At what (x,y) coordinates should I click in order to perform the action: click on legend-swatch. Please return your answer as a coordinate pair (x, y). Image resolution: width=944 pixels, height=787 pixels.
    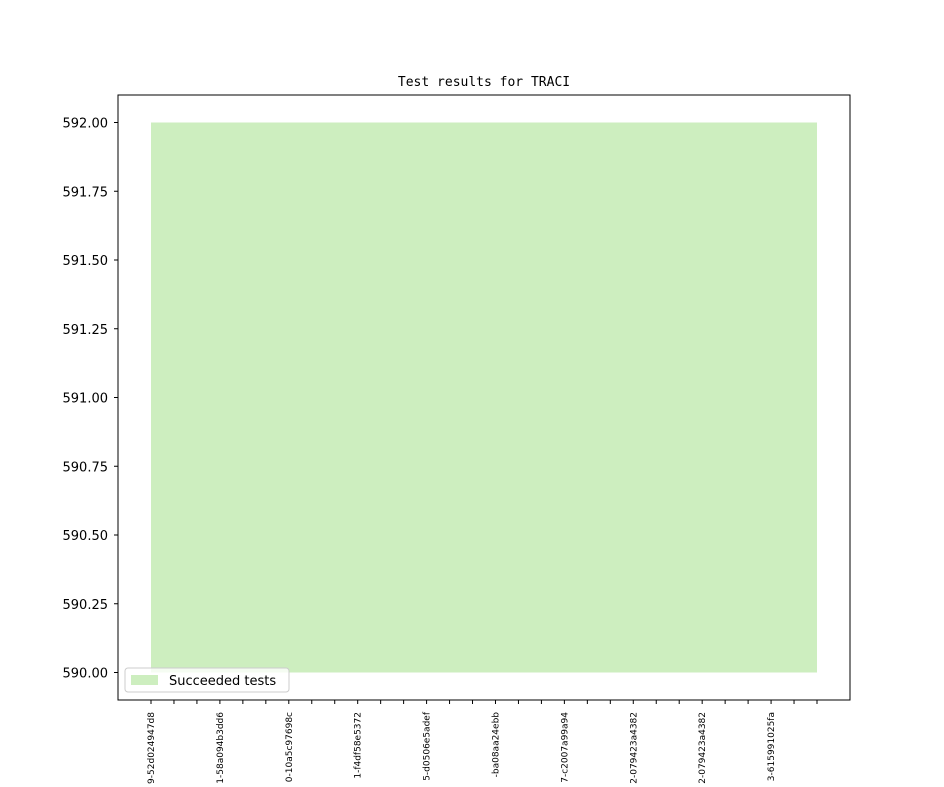
    Looking at the image, I should click on (144, 680).